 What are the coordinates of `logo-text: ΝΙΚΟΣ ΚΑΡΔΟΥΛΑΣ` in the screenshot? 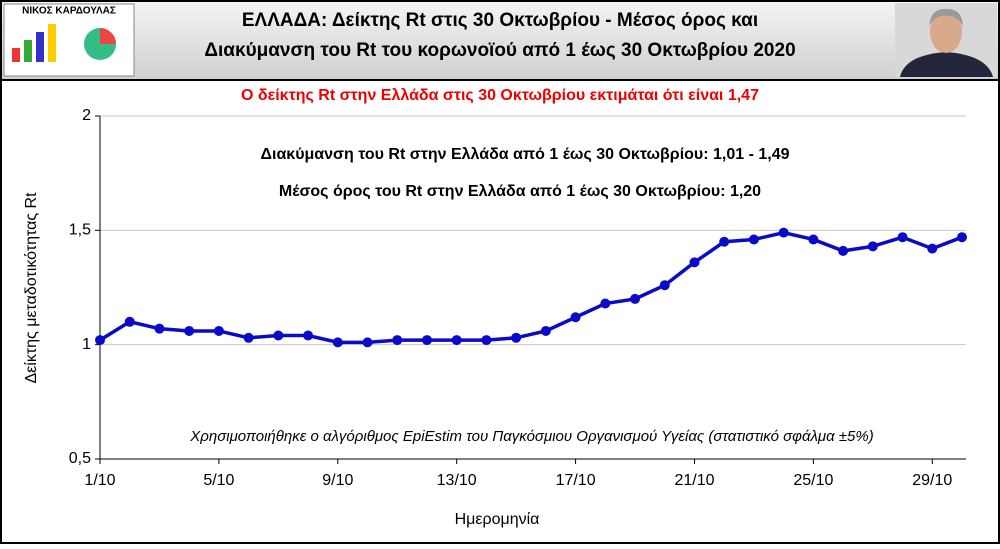 It's located at (69, 11).